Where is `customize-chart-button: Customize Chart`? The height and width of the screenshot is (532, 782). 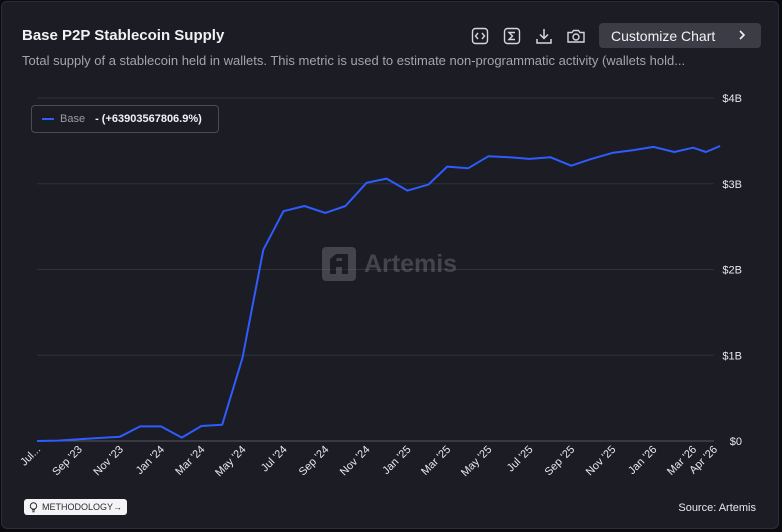 customize-chart-button: Customize Chart is located at coordinates (680, 35).